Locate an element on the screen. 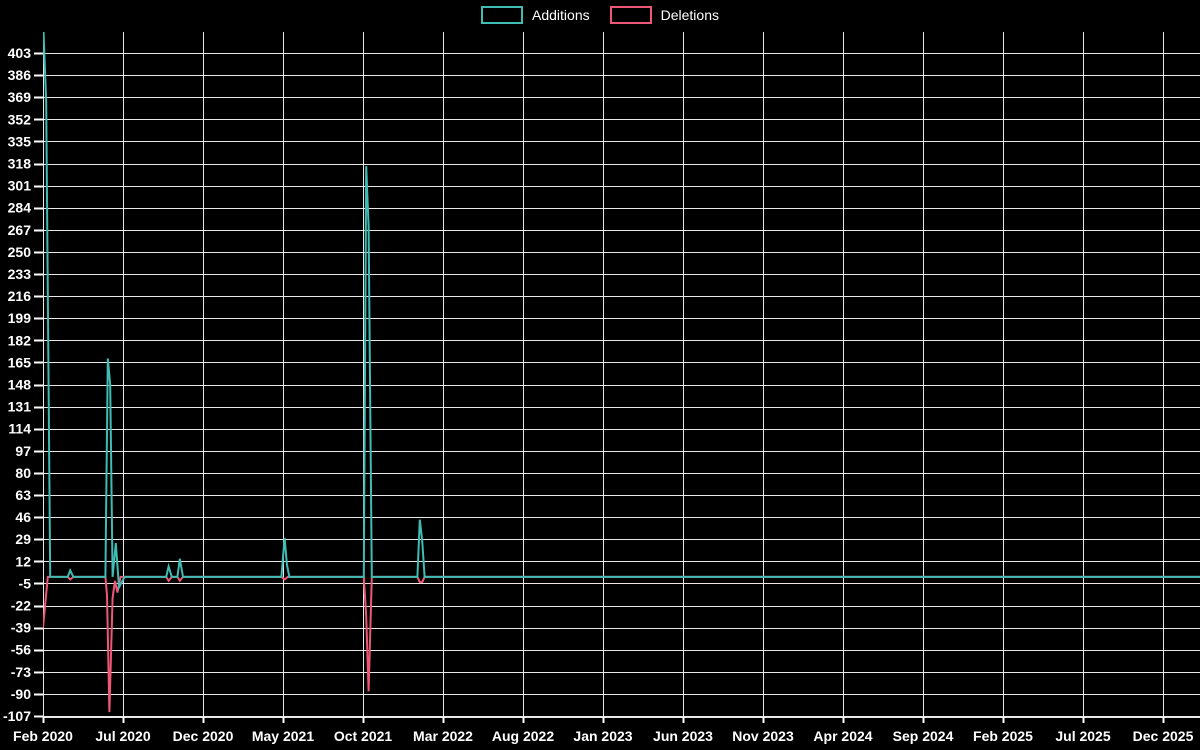  legend: Additions Deletions is located at coordinates (600, 15).